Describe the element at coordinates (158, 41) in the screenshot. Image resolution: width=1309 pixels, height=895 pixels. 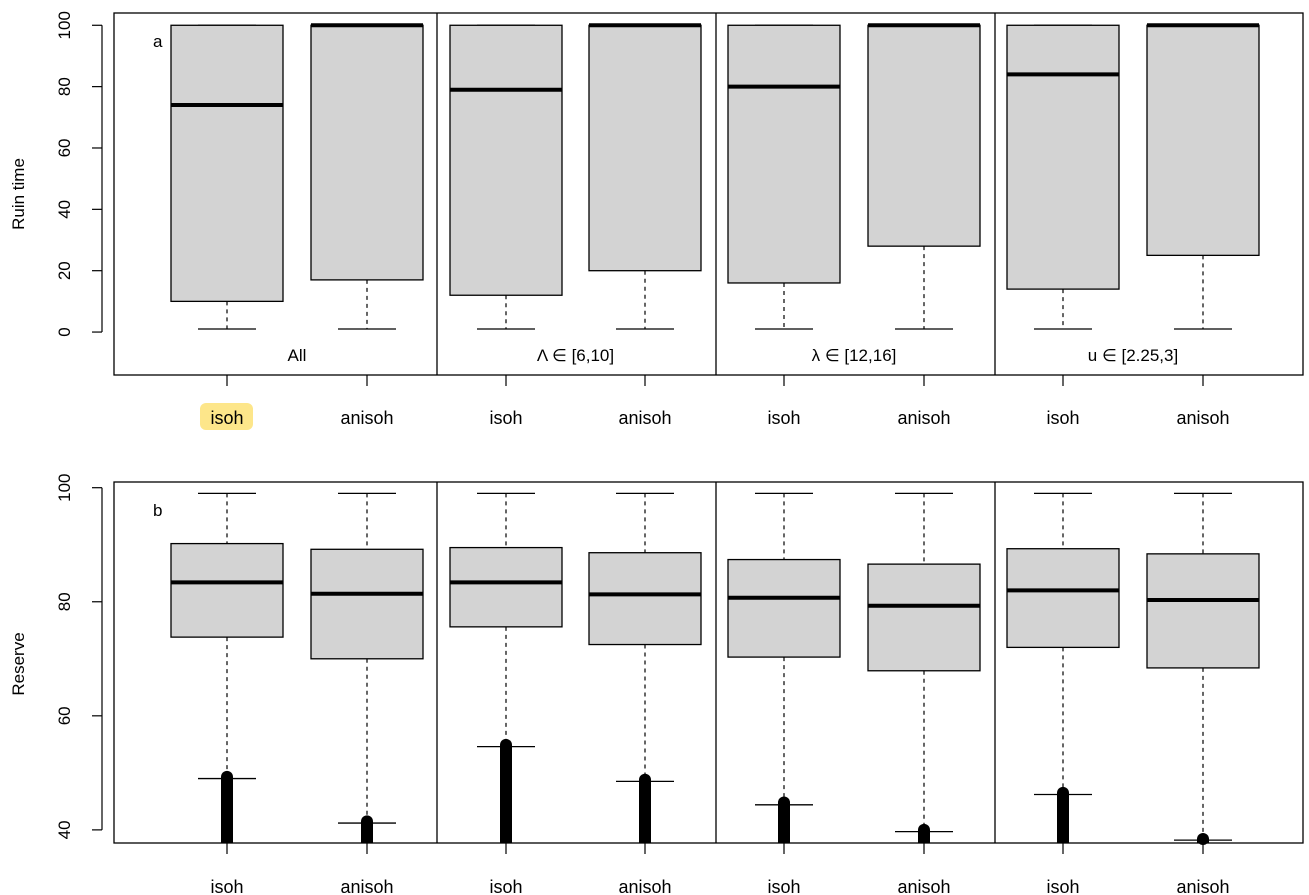
I see `panel-letter-a: a` at that location.